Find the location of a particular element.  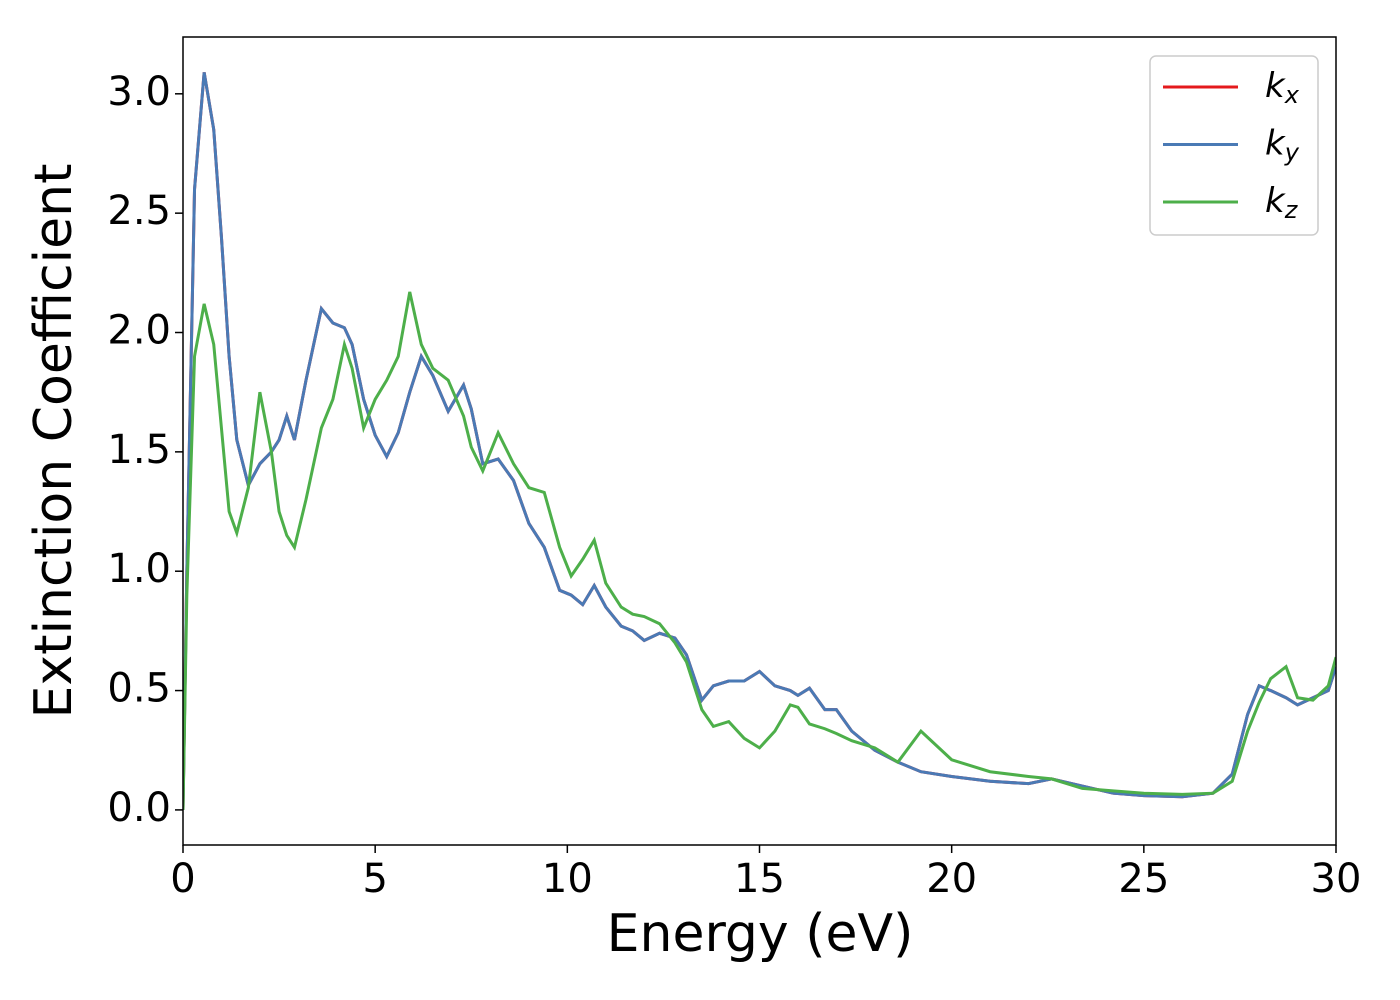

x-tick-label: 25 is located at coordinates (1143, 879).